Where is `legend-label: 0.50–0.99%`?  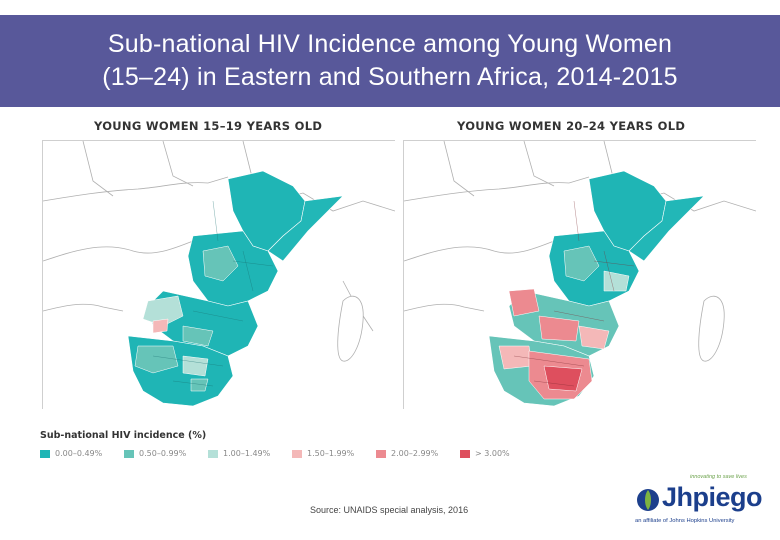
legend-label: 0.50–0.99% is located at coordinates (163, 453).